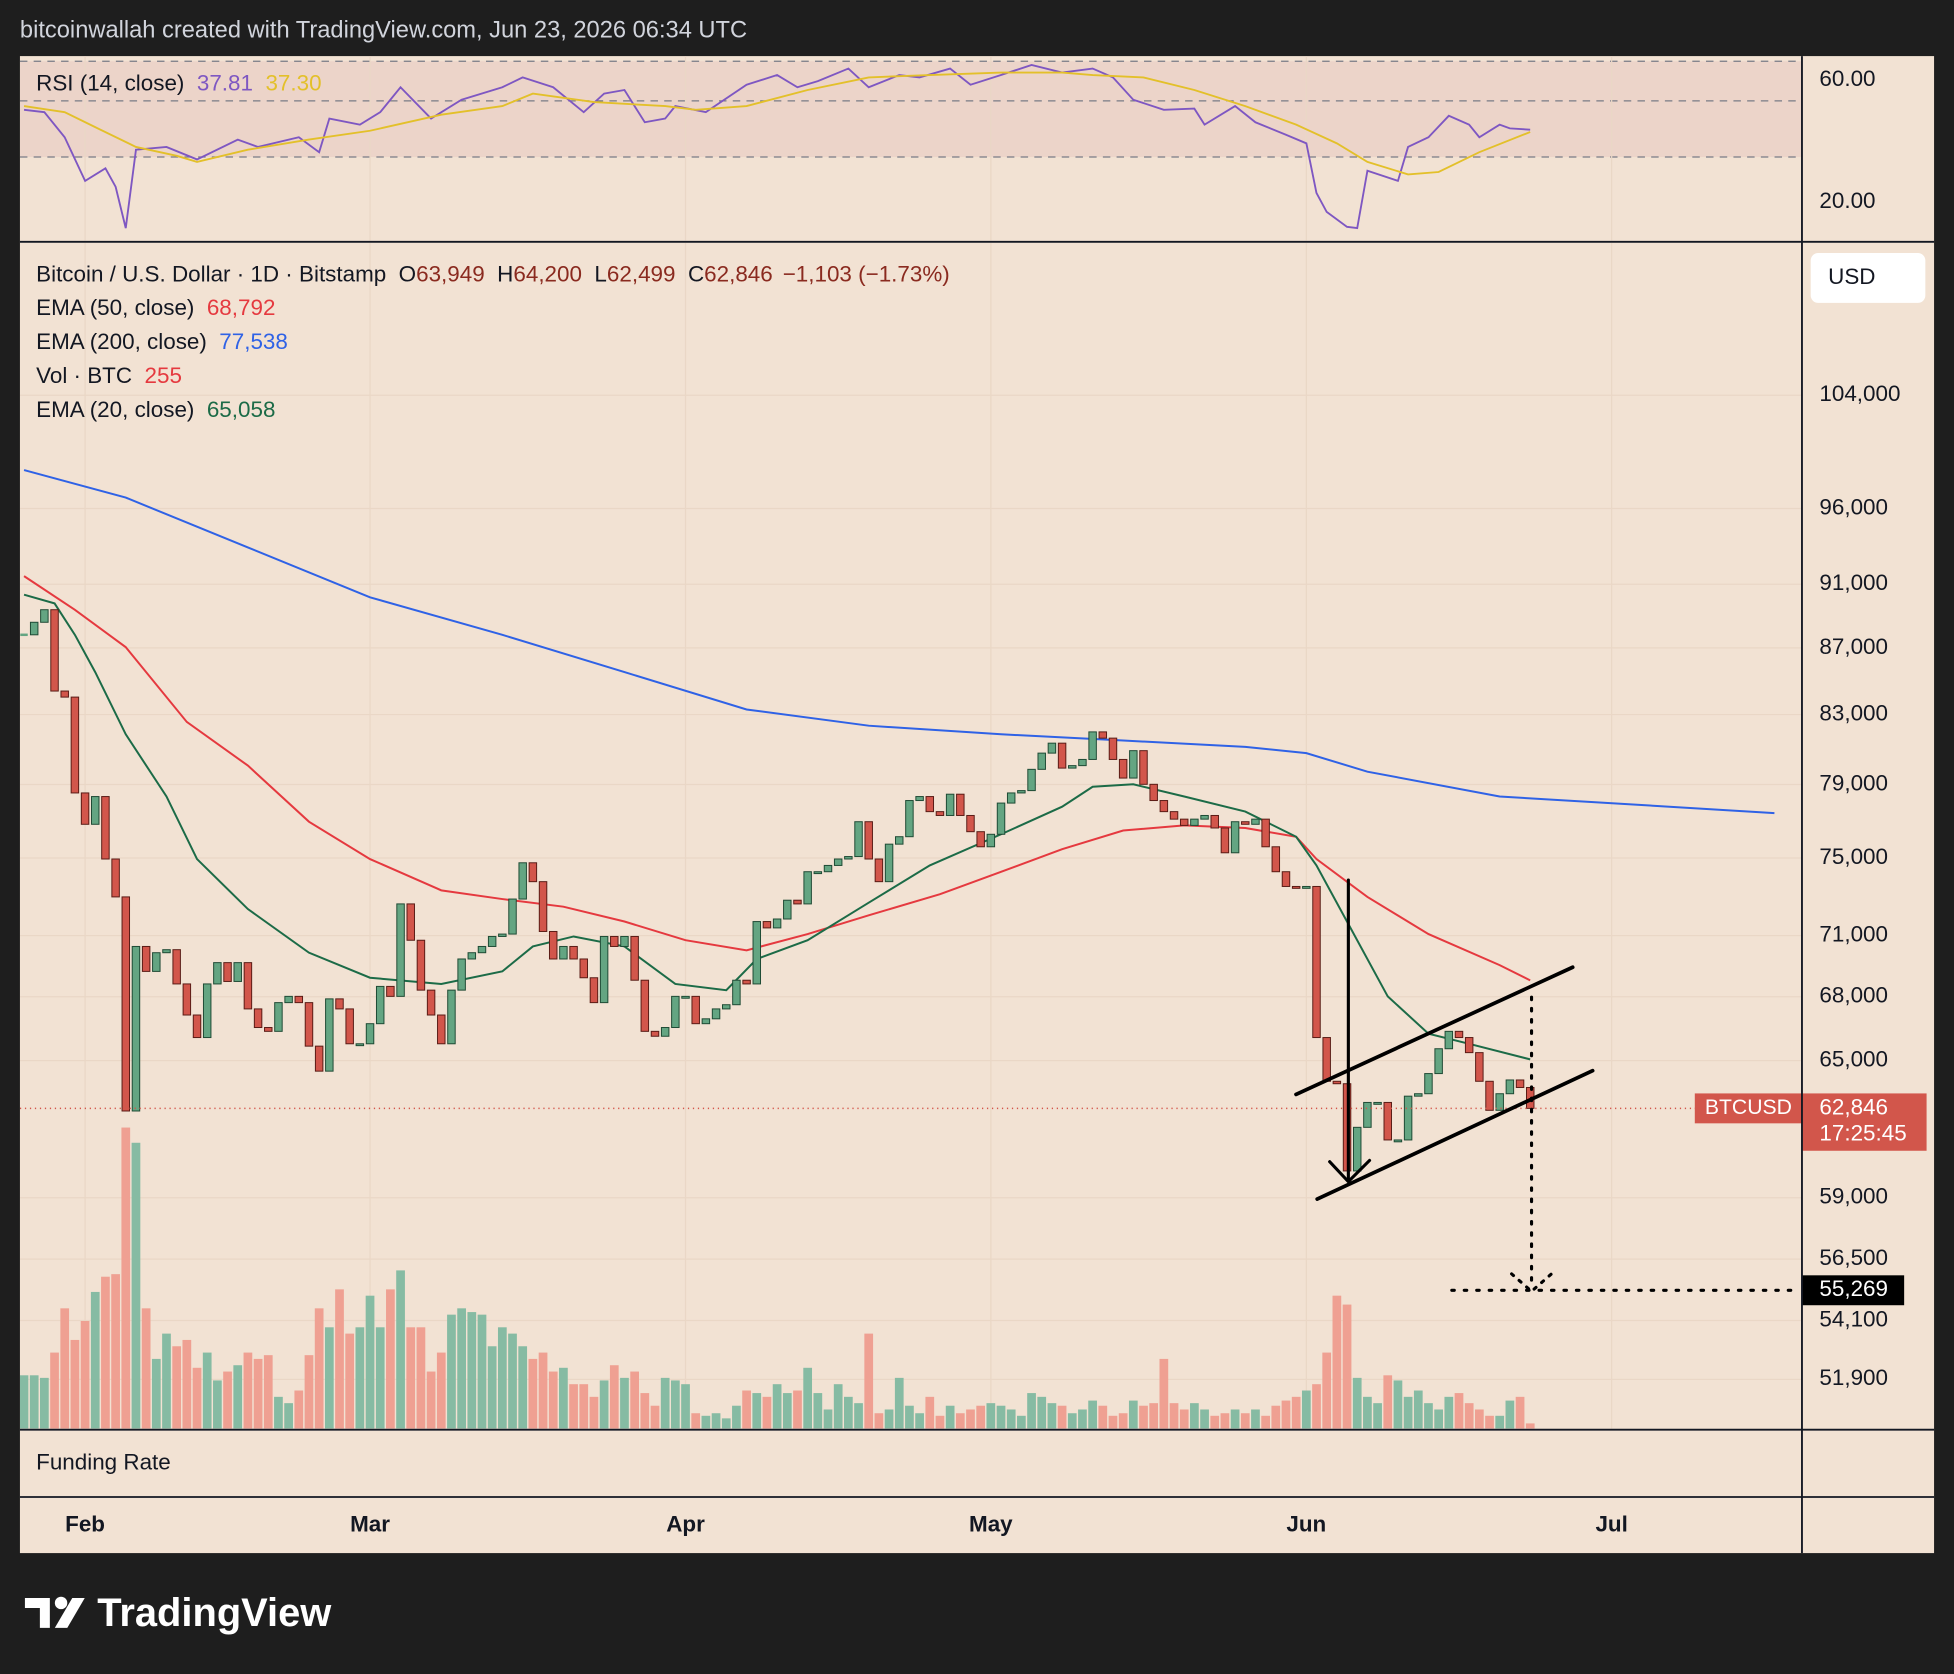  I want to click on indicator-value: 65,058, so click(241, 409).